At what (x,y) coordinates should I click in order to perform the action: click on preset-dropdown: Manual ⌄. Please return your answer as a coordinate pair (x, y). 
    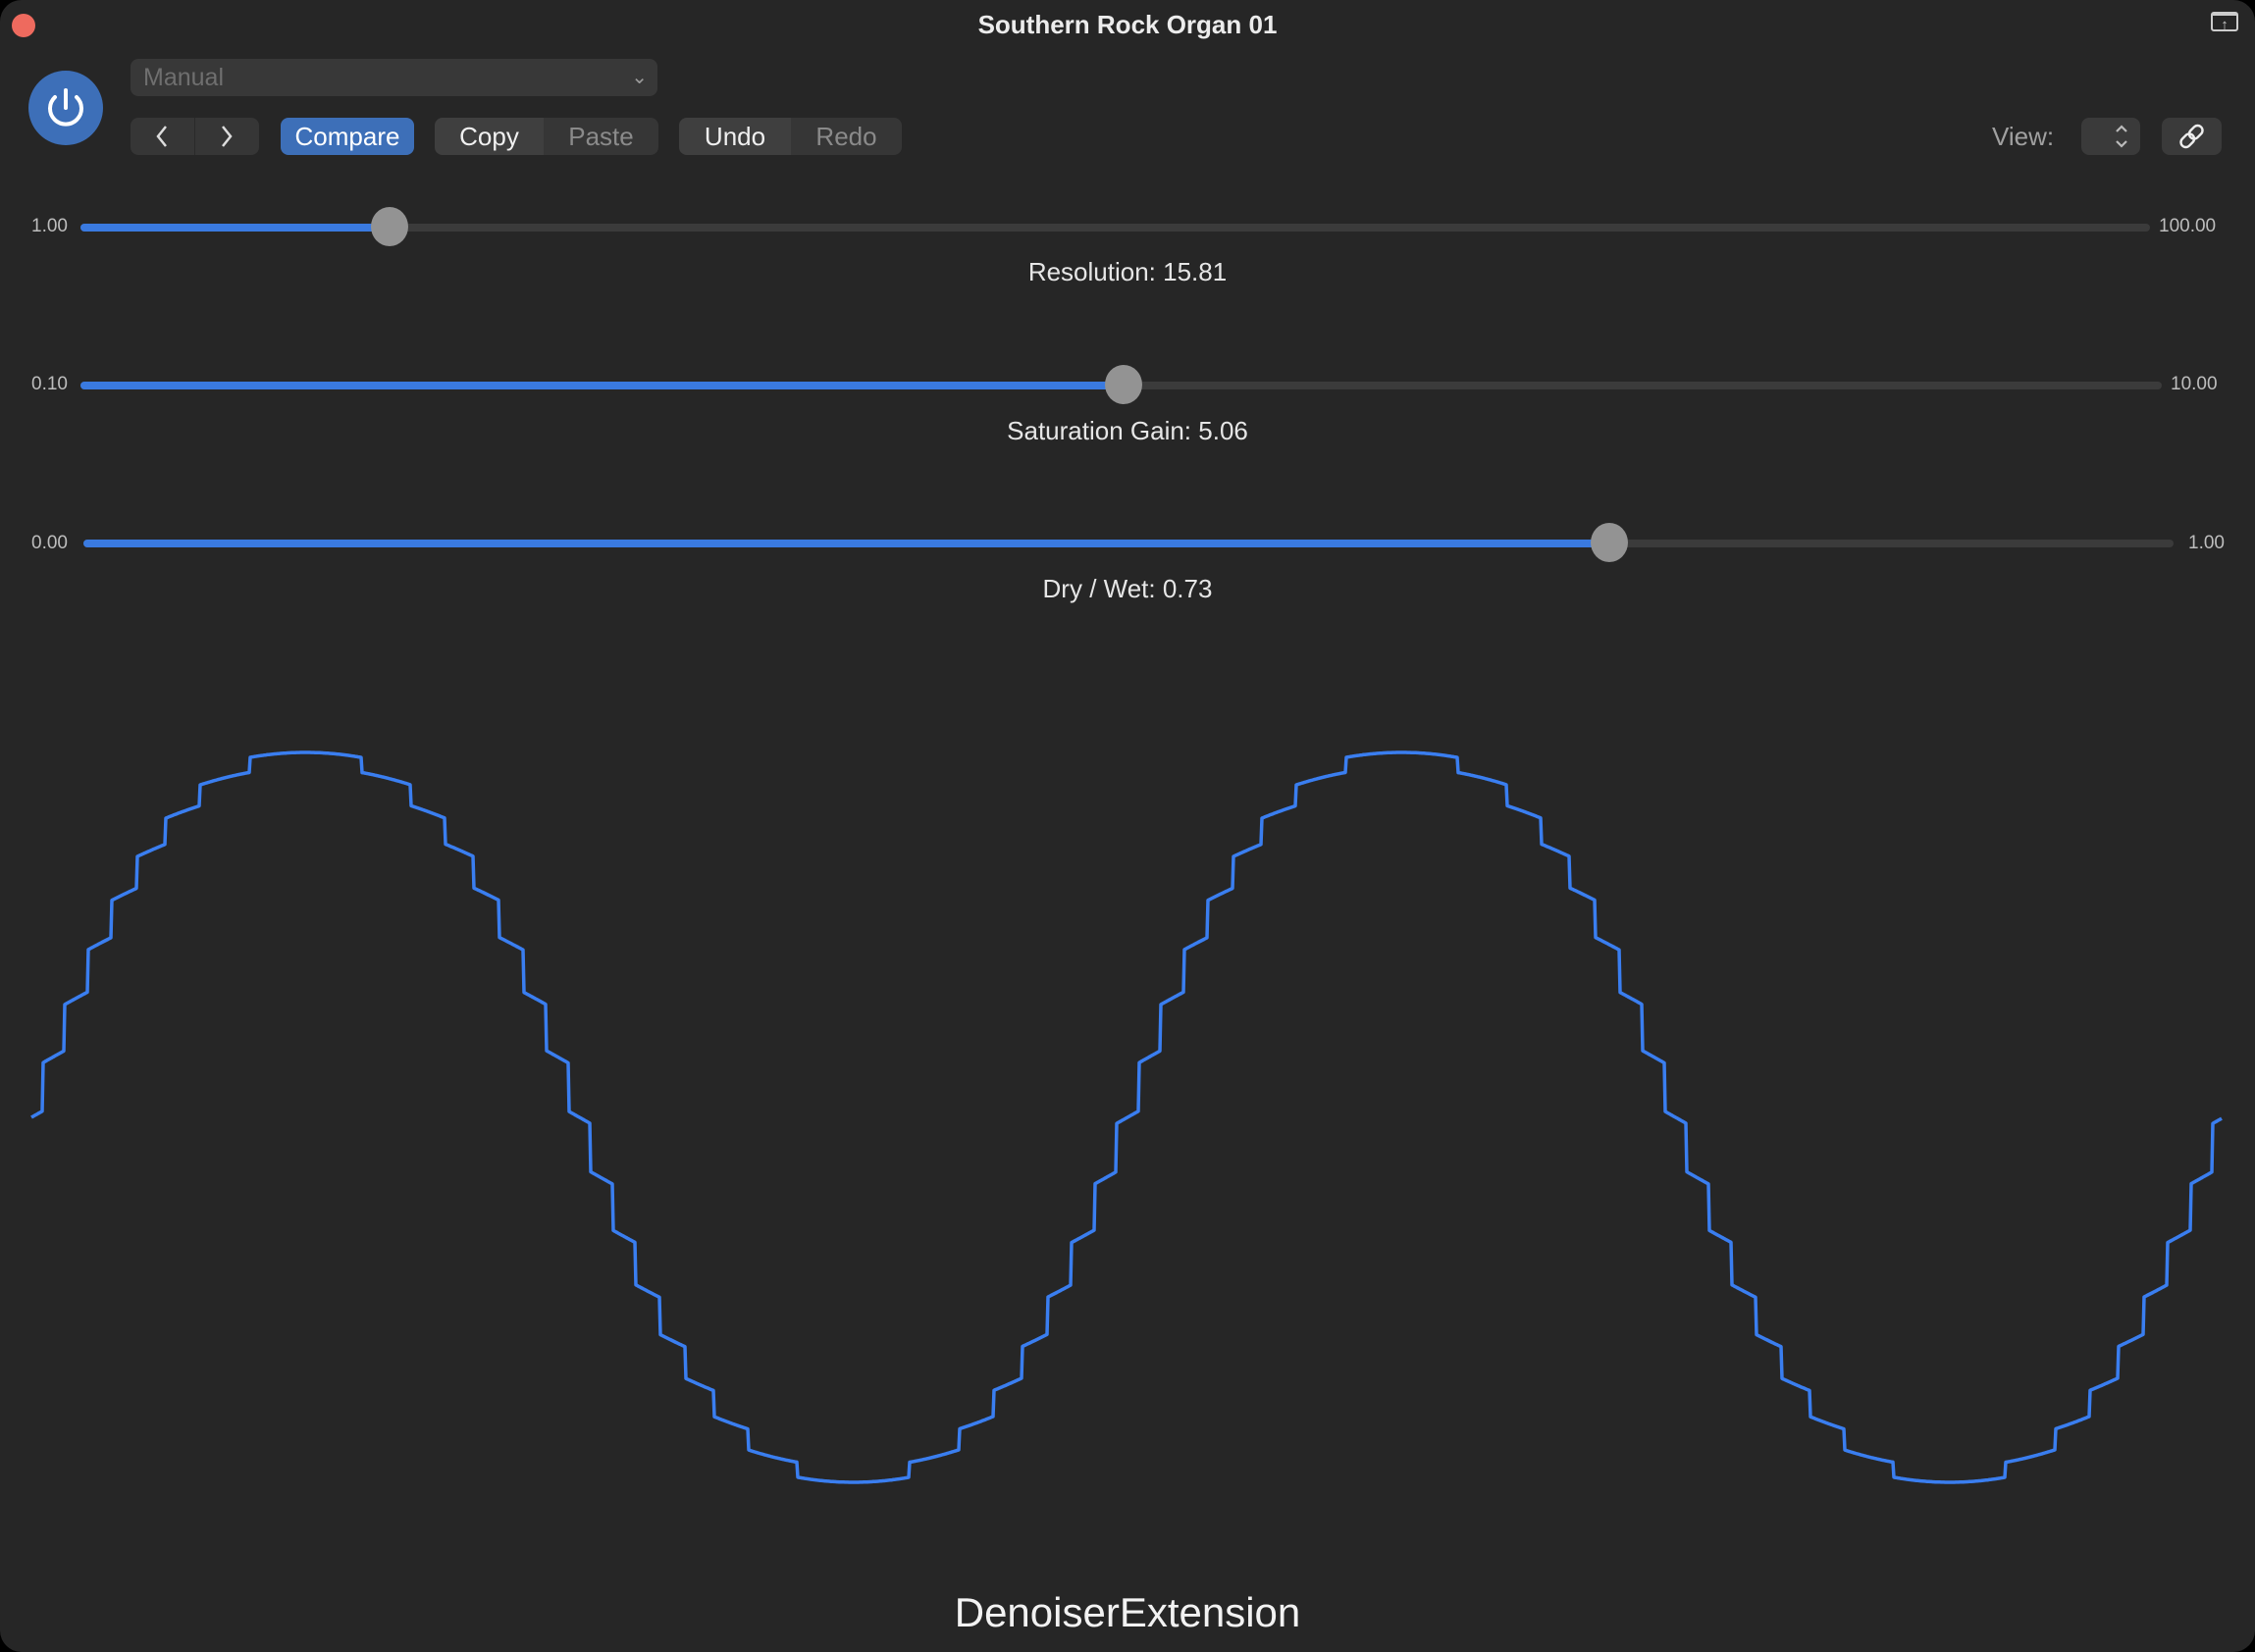
    Looking at the image, I should click on (394, 77).